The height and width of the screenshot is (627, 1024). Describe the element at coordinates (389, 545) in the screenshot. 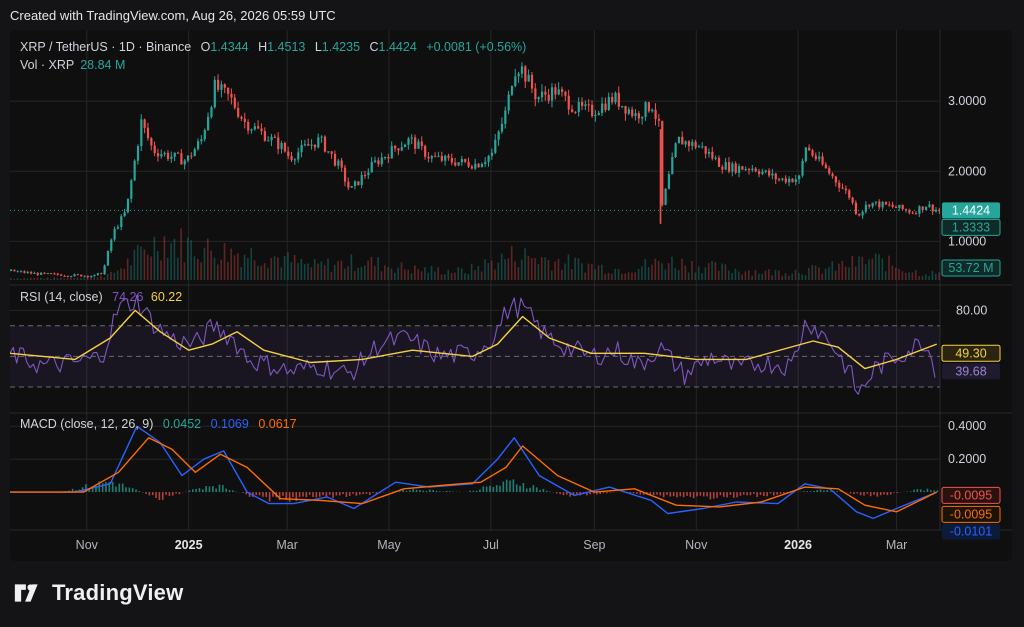

I see `x-tick-label: May` at that location.